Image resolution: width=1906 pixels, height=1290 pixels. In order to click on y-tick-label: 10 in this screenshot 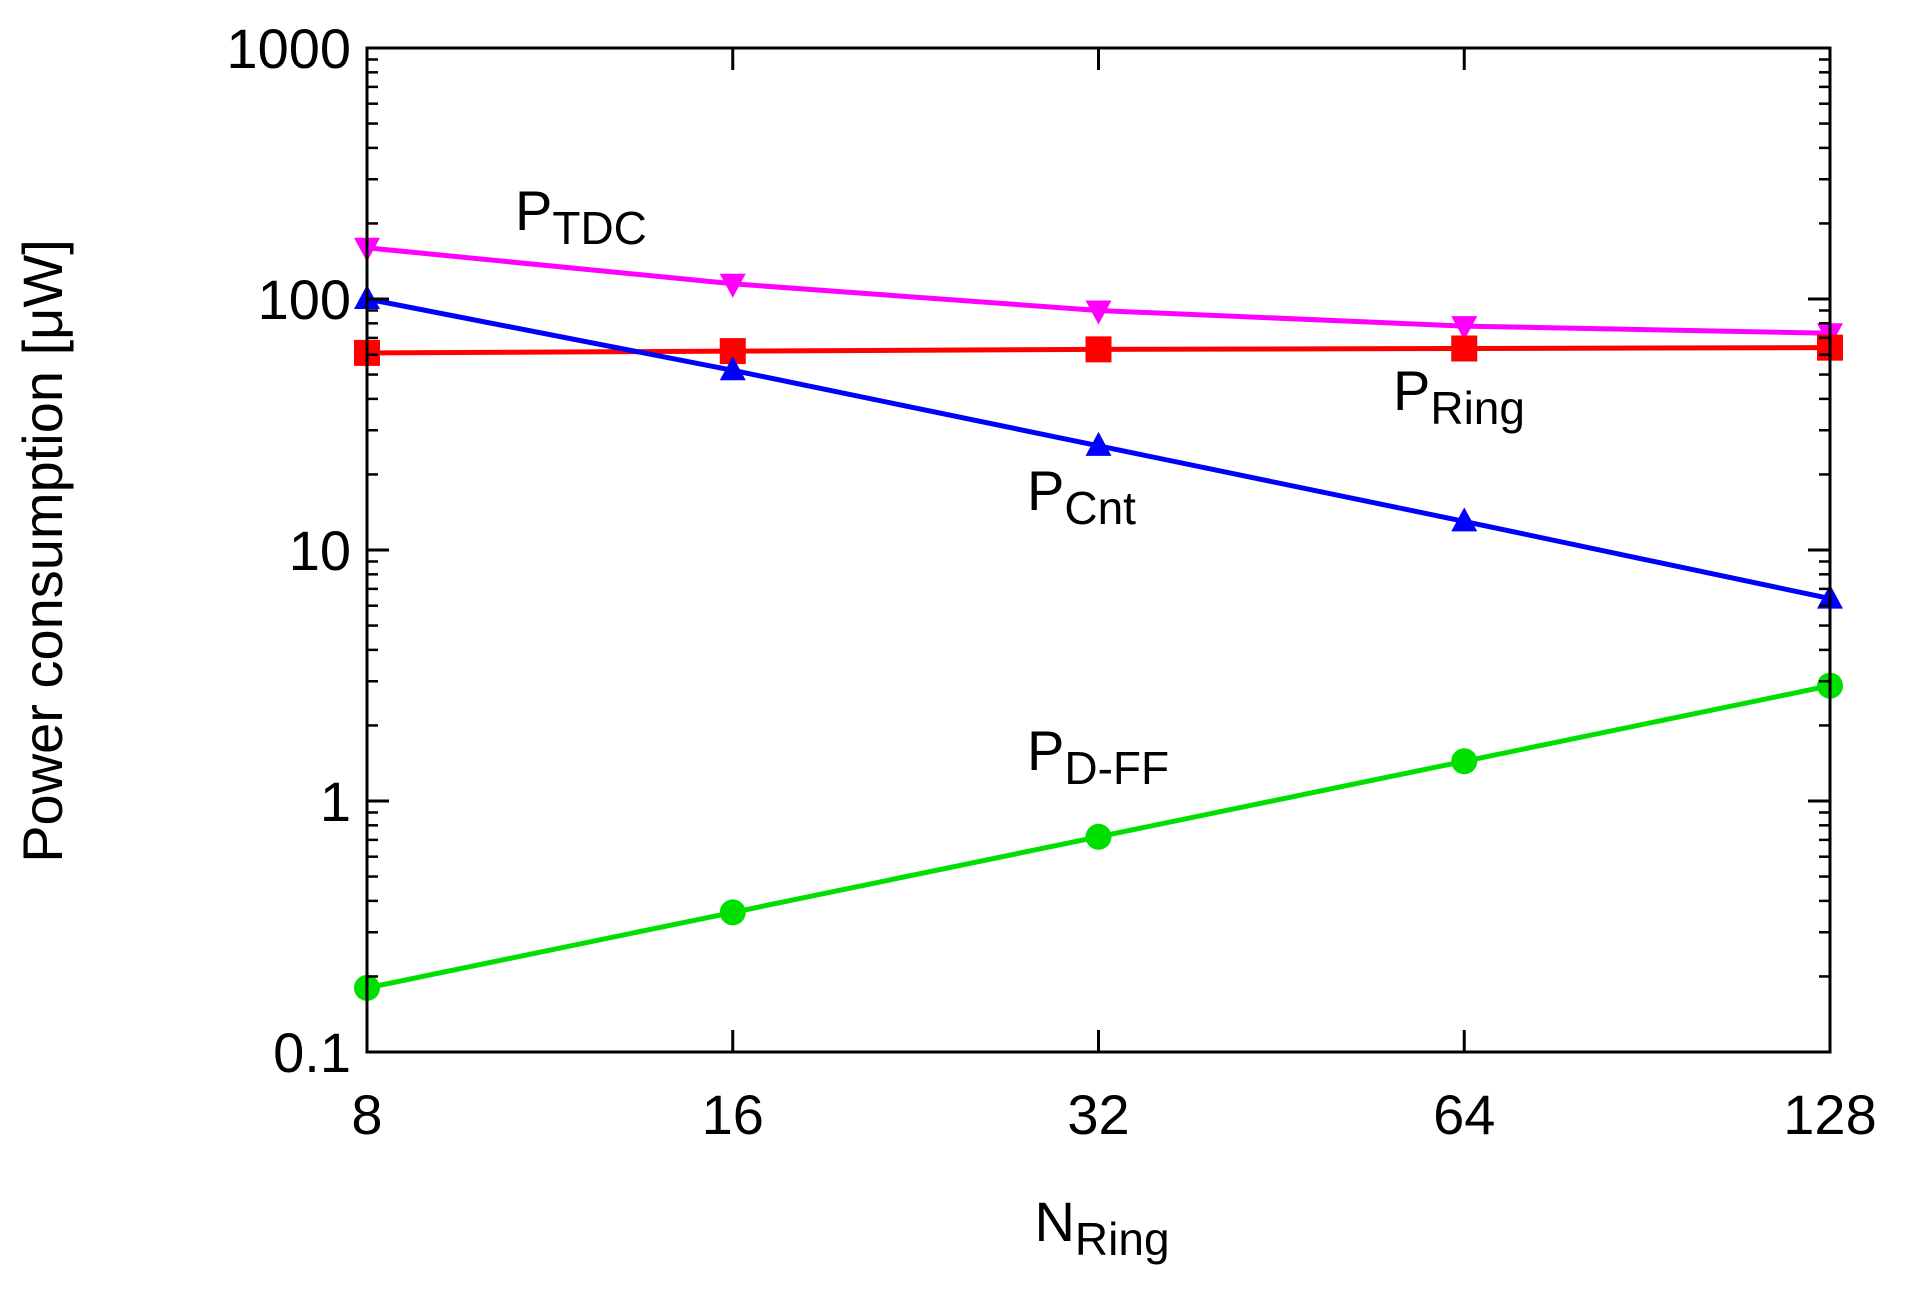, I will do `click(320, 550)`.